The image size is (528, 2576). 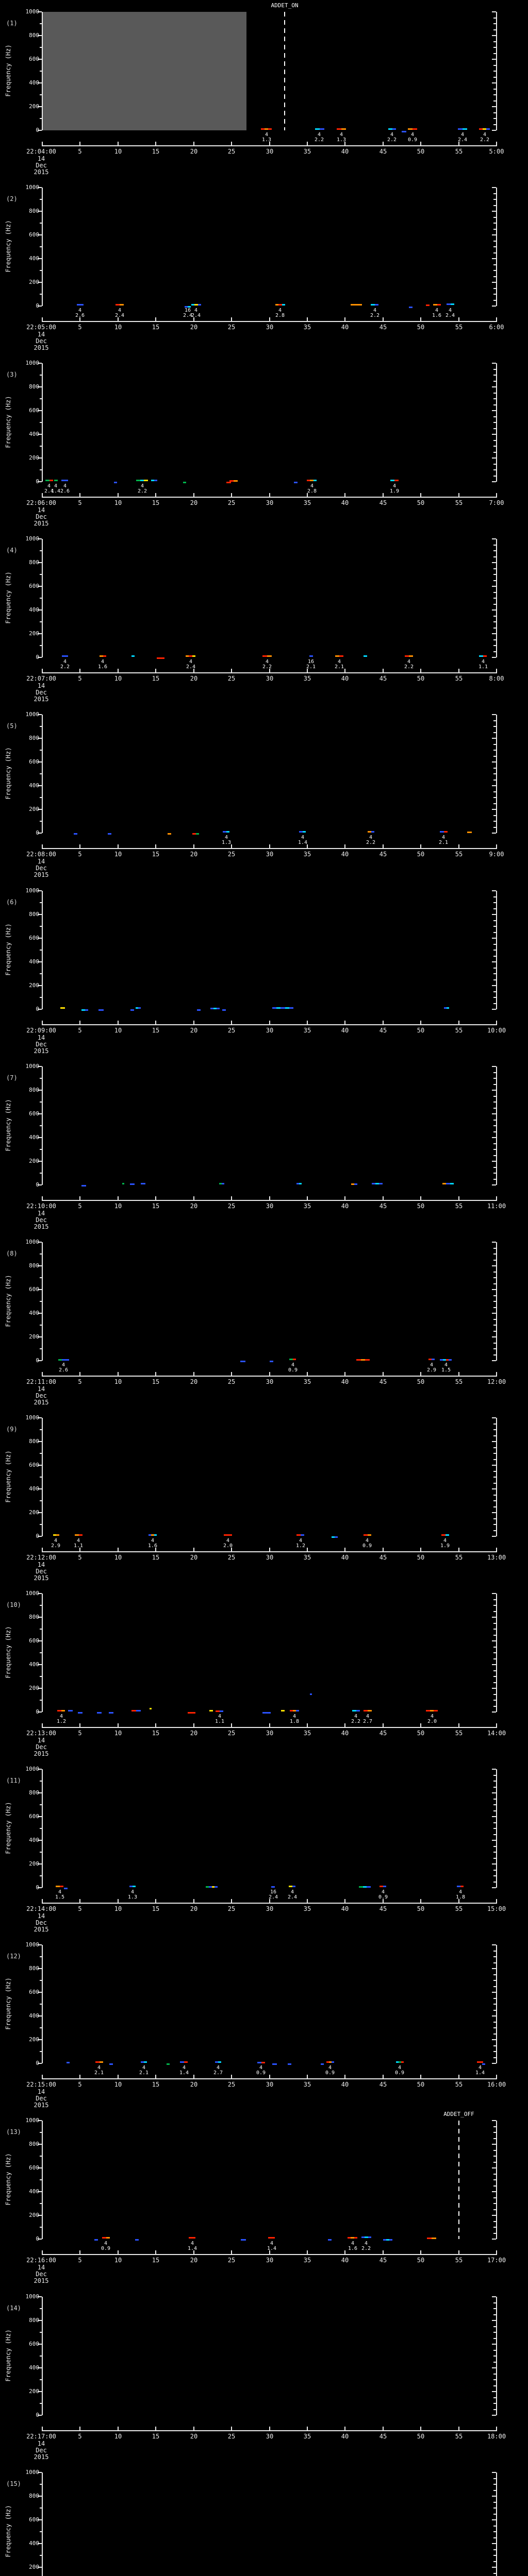 What do you see at coordinates (270, 151) in the screenshot?
I see `x-tick-label: 30` at bounding box center [270, 151].